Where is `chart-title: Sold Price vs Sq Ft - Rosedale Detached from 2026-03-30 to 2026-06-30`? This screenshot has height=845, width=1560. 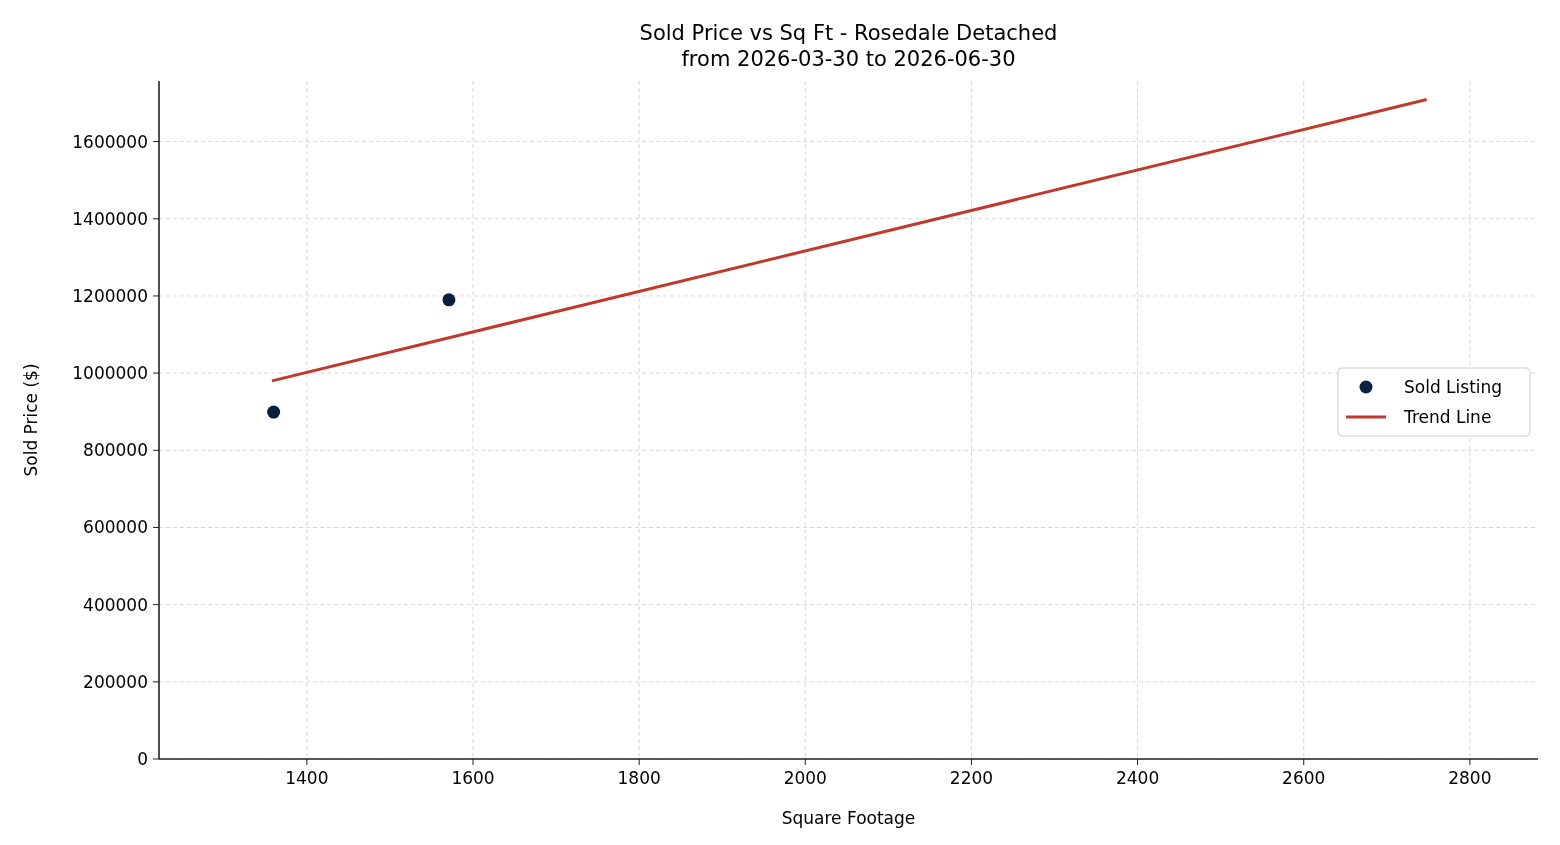
chart-title: Sold Price vs Sq Ft - Rosedale Detached from 2026-03-30 to 2026-06-30 is located at coordinates (848, 46).